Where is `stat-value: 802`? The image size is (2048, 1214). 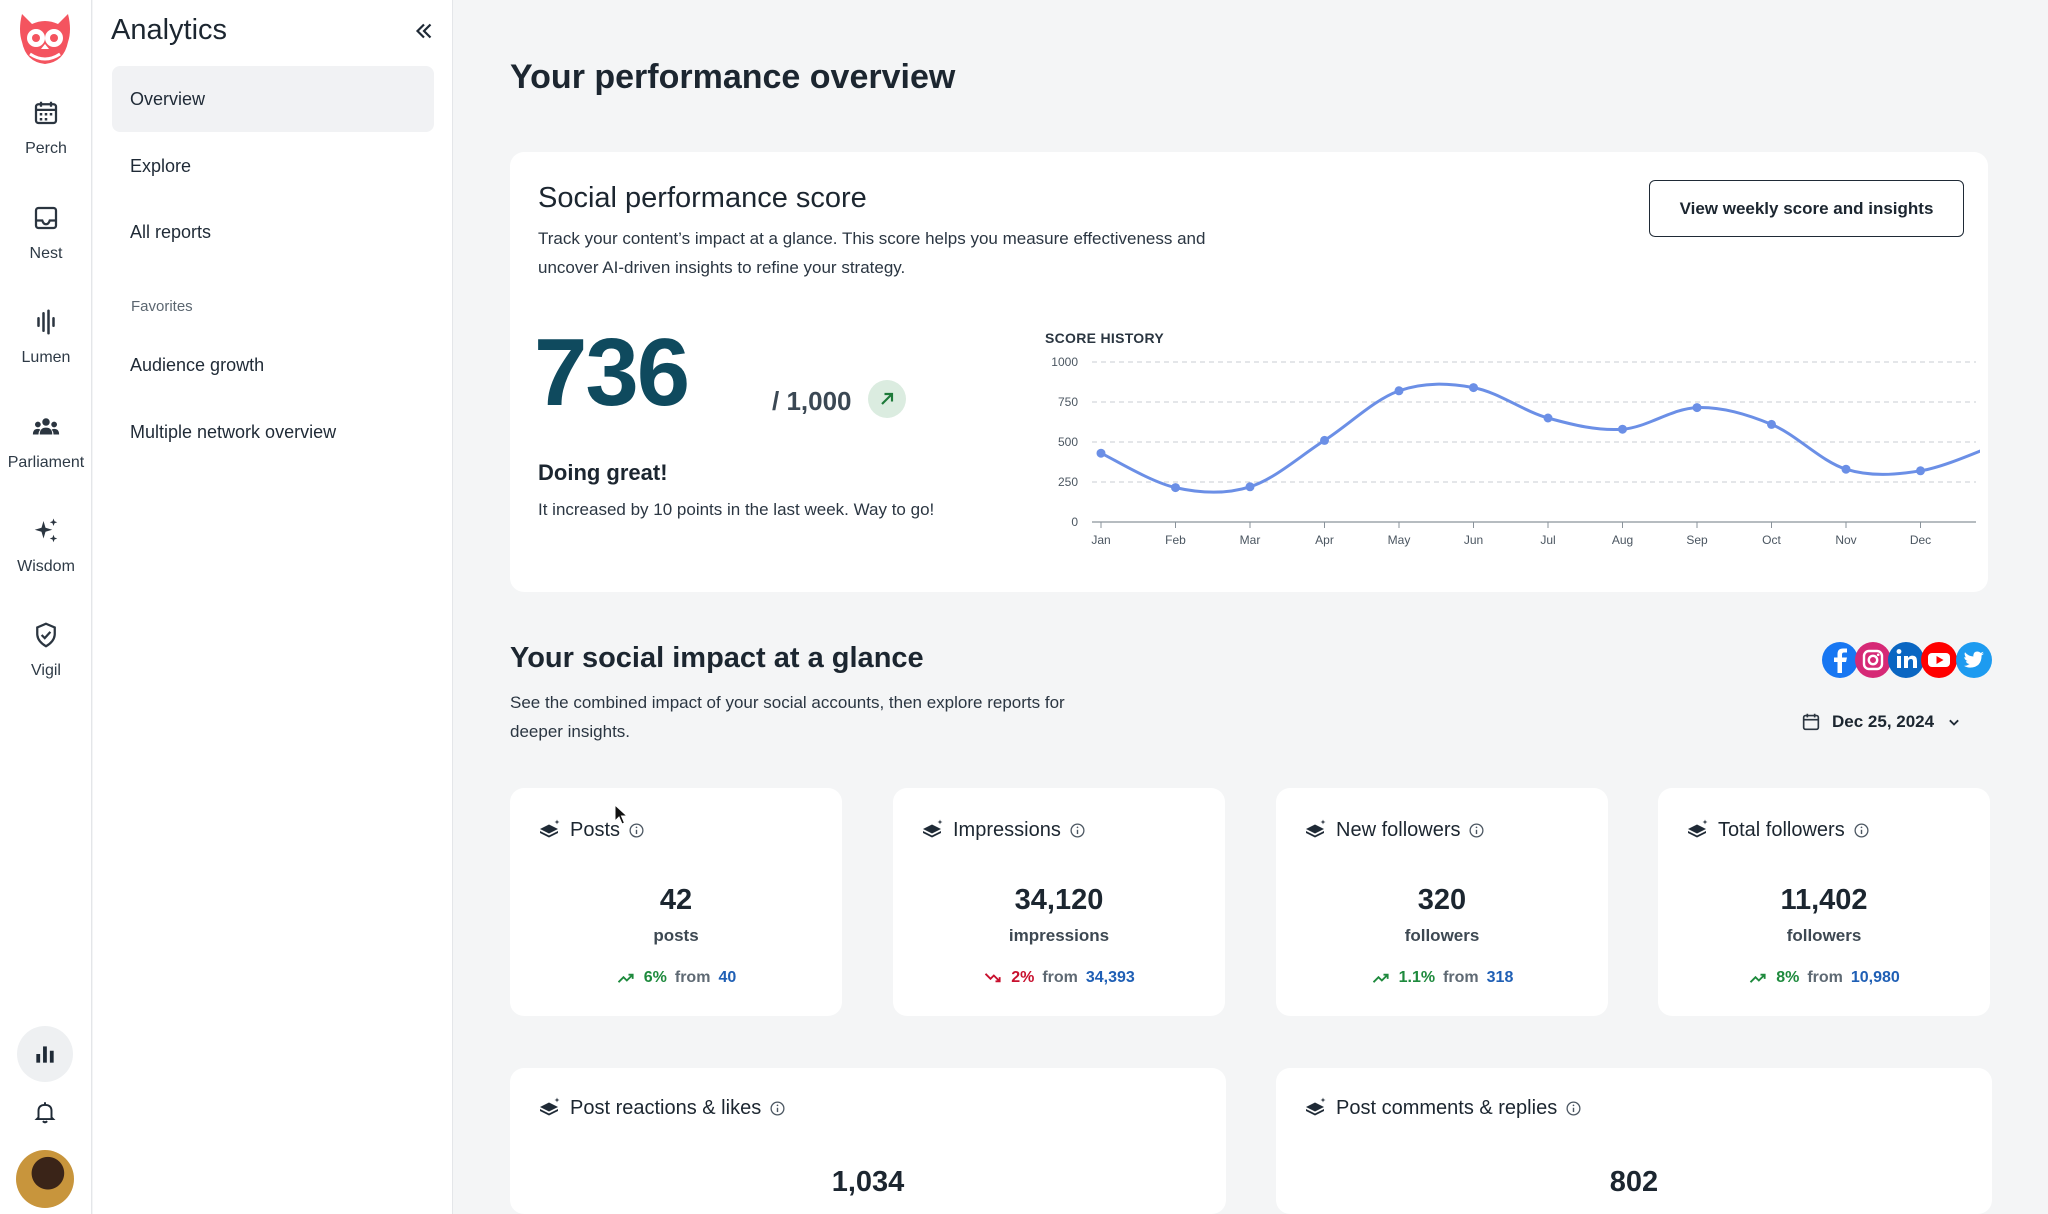
stat-value: 802 is located at coordinates (1634, 1182).